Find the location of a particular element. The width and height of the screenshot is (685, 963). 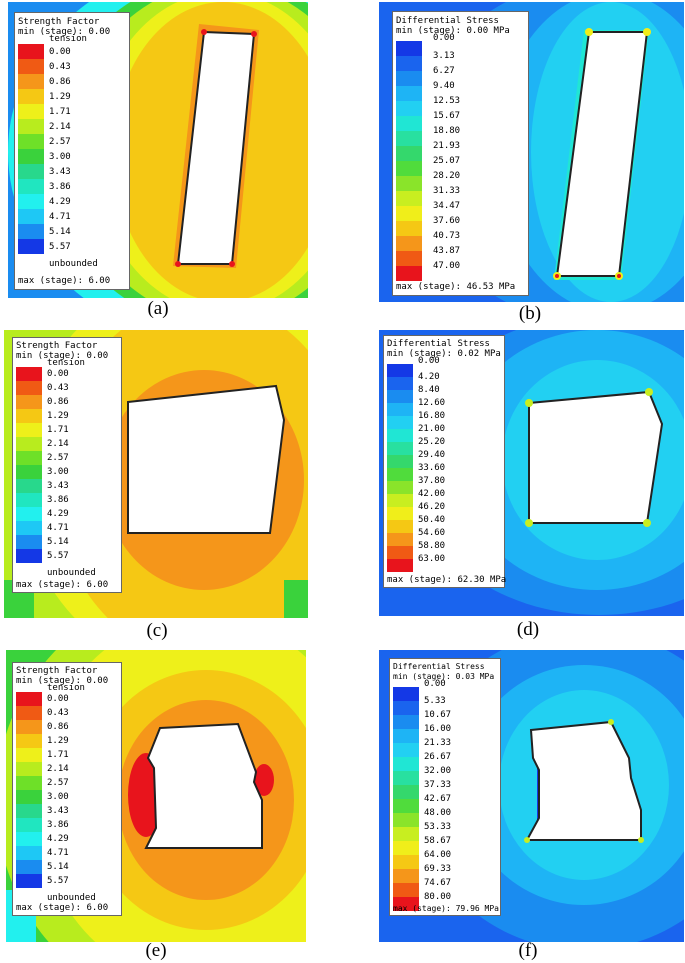

legend-label: 3.43 is located at coordinates (60, 172).